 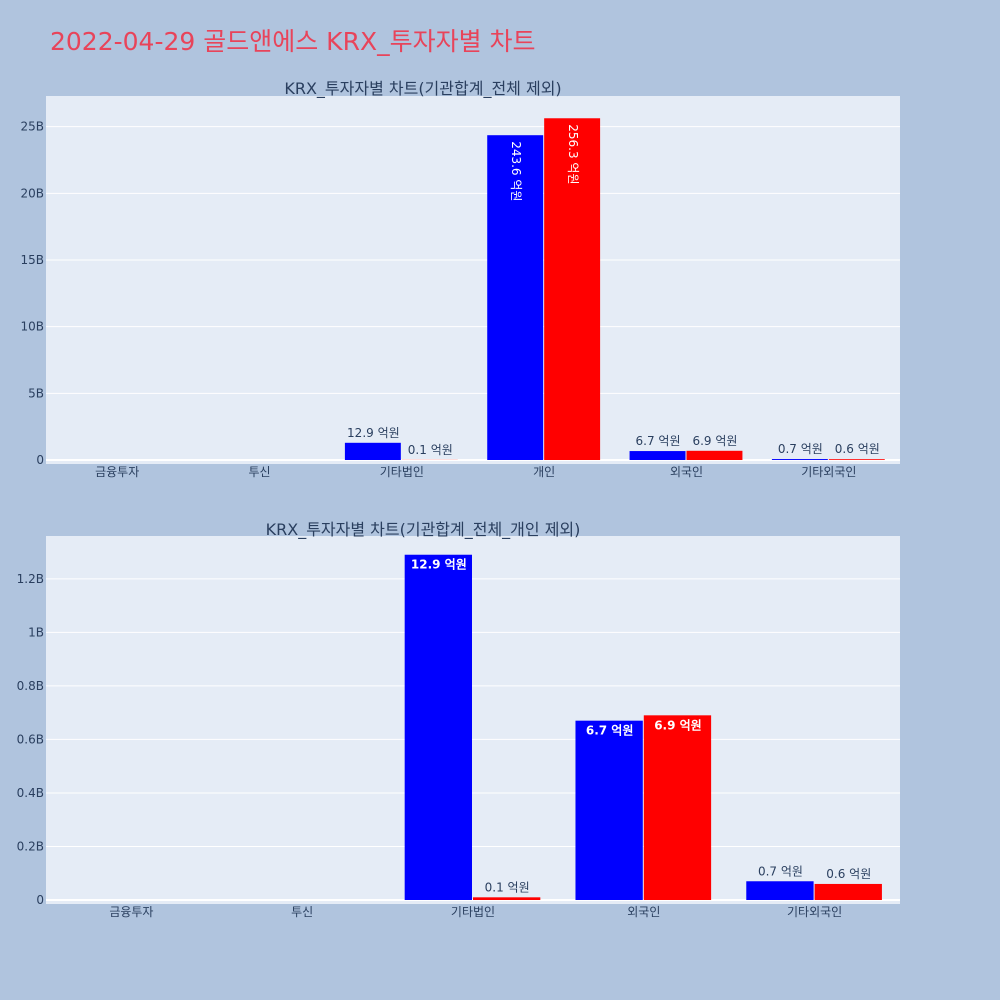 What do you see at coordinates (30, 579) in the screenshot?
I see `y-tick-label: 1.2B` at bounding box center [30, 579].